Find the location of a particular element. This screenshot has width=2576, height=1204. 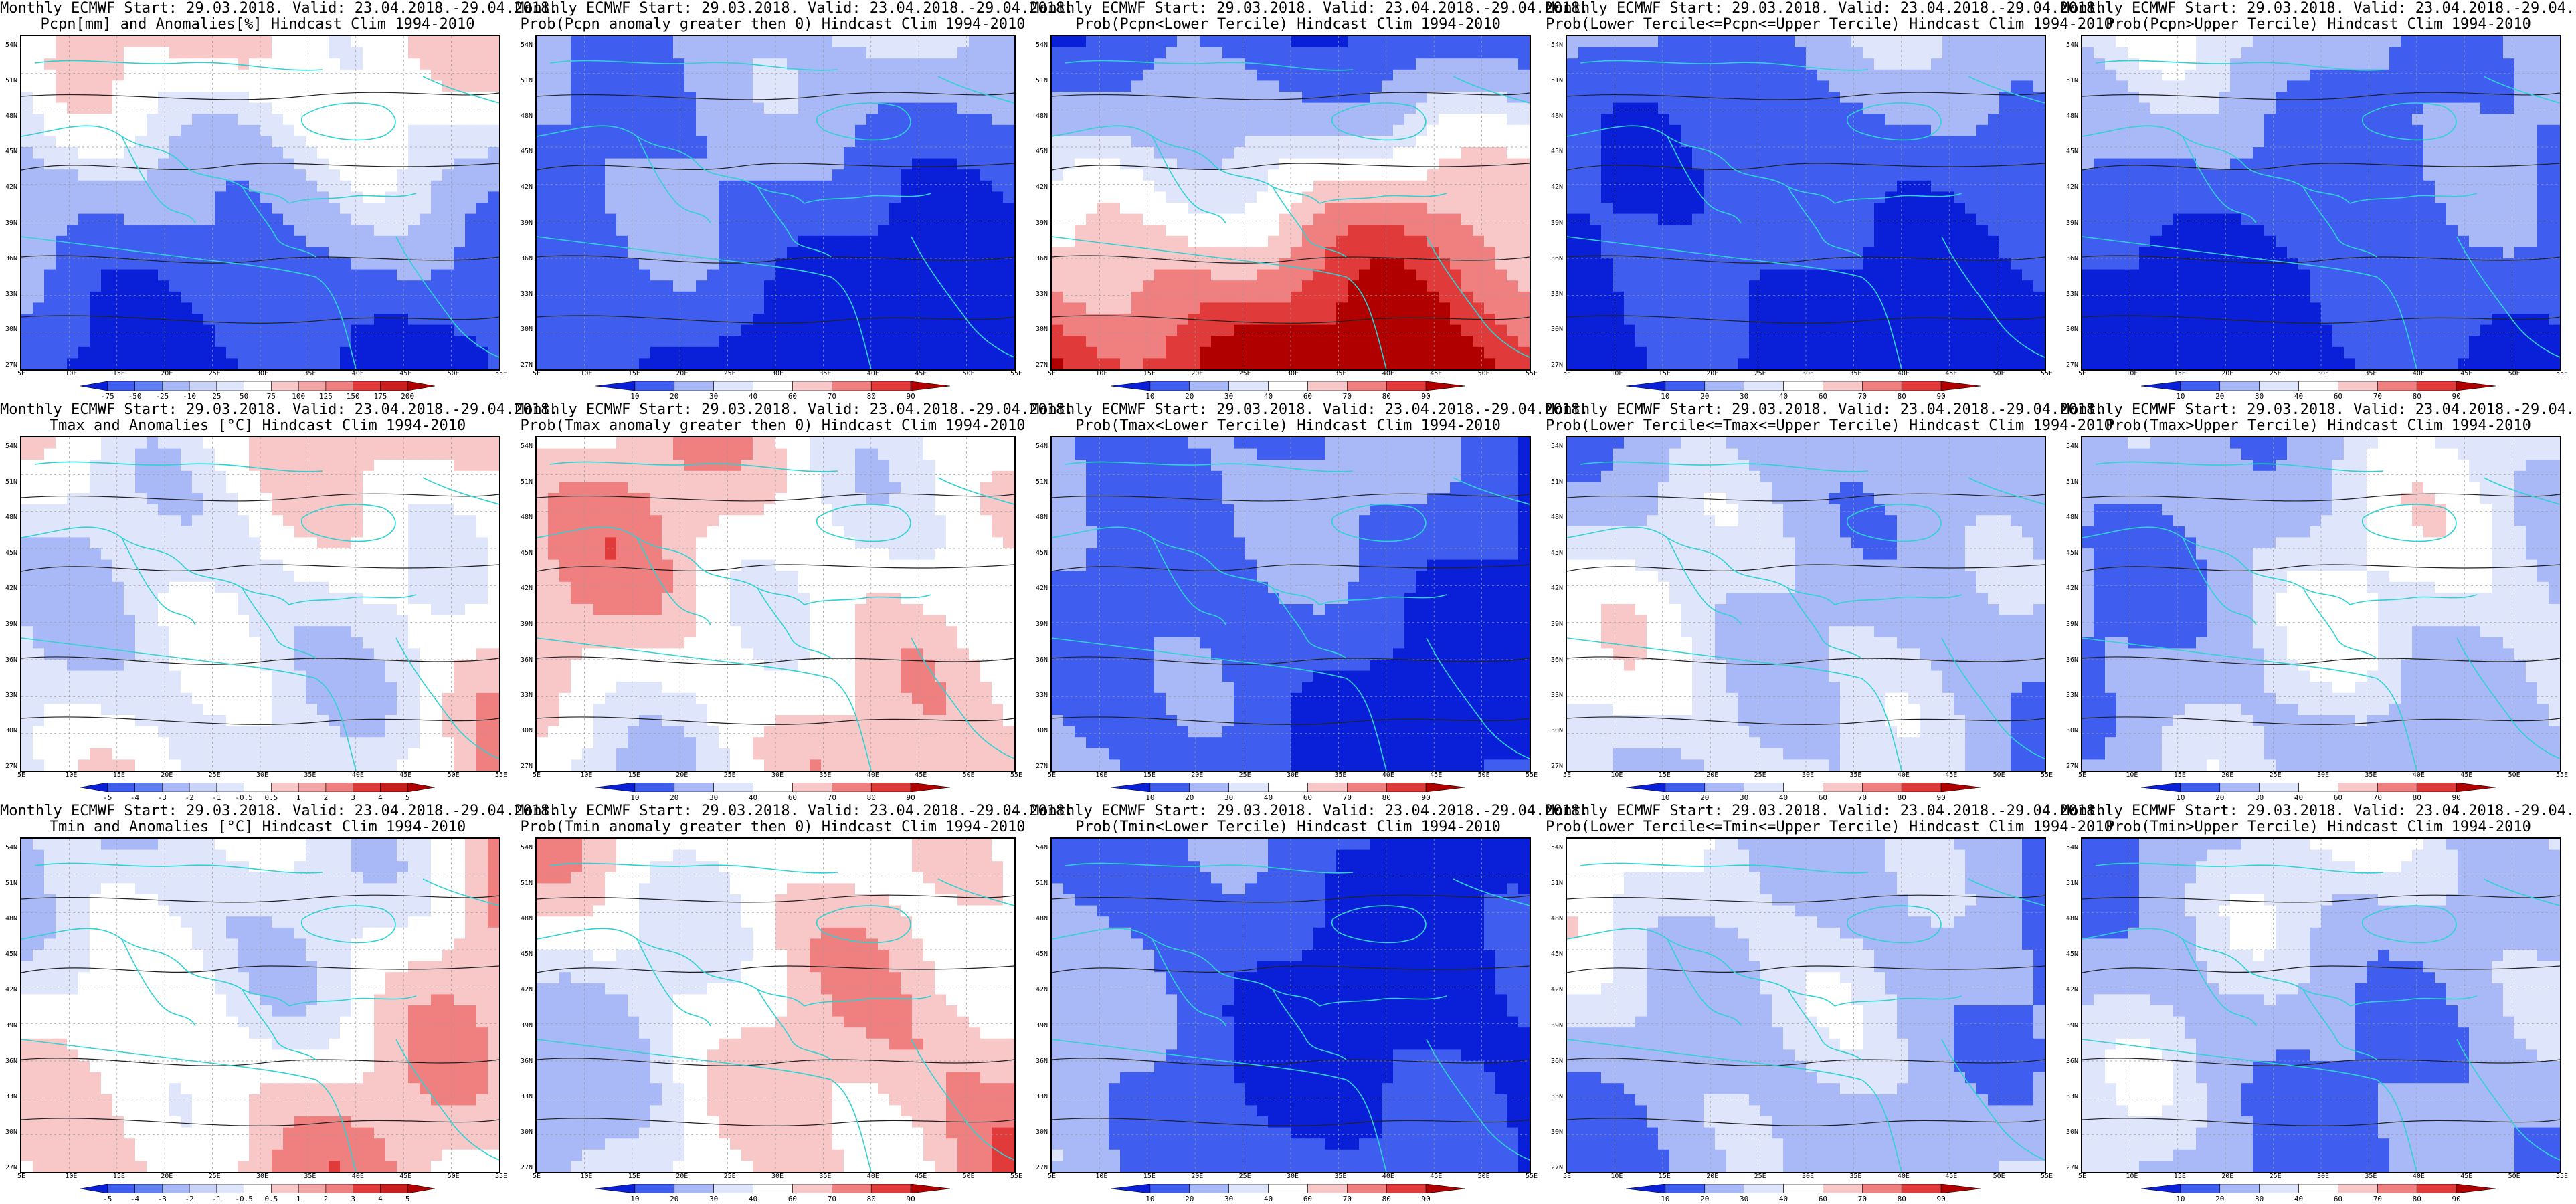

colorbar-label: 40 is located at coordinates (1783, 396).